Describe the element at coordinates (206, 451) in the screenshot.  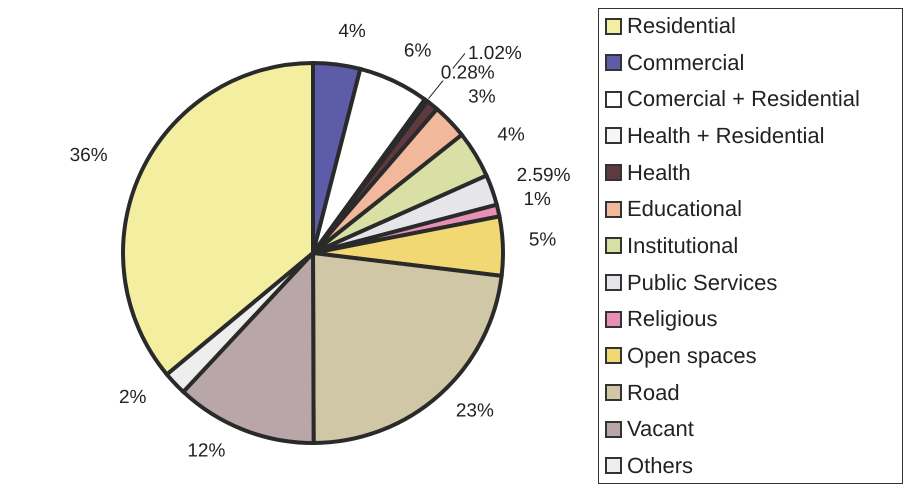
I see `data-label: 12%` at that location.